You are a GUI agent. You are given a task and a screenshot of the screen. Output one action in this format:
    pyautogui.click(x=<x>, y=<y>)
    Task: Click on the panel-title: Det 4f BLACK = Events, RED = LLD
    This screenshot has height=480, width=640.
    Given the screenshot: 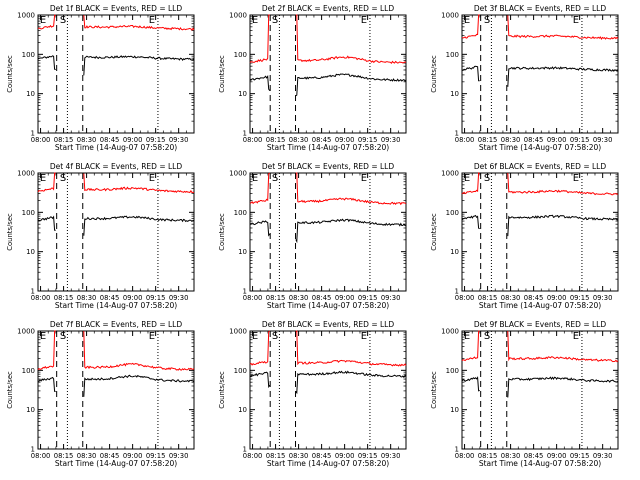 What is the action you would take?
    pyautogui.click(x=116, y=166)
    